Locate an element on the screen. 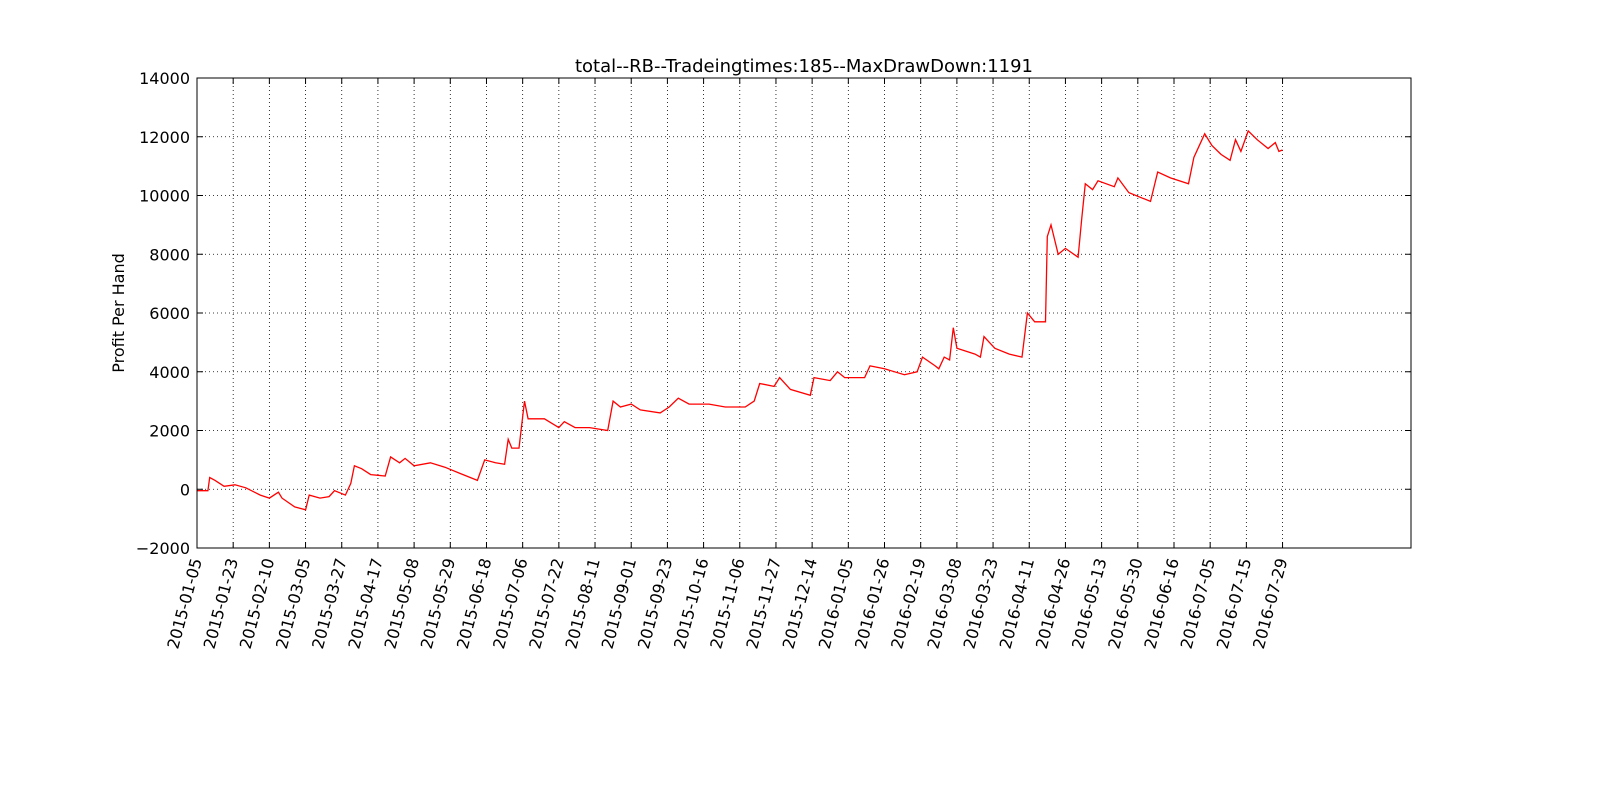 The image size is (1600, 800). y-tick-label: −2000 is located at coordinates (163, 548).